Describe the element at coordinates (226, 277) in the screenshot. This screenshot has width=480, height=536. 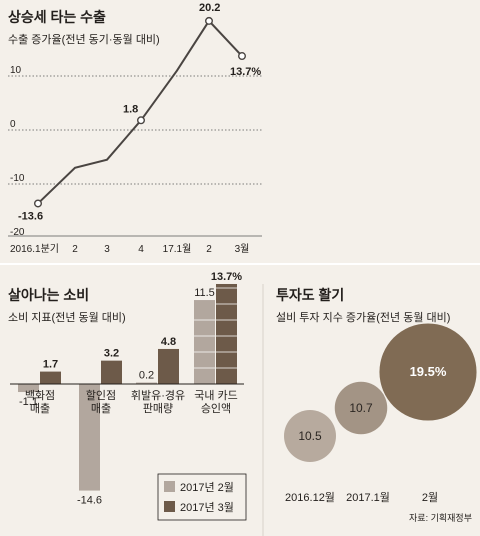
I see `consumption-bar-label: 13.7%` at that location.